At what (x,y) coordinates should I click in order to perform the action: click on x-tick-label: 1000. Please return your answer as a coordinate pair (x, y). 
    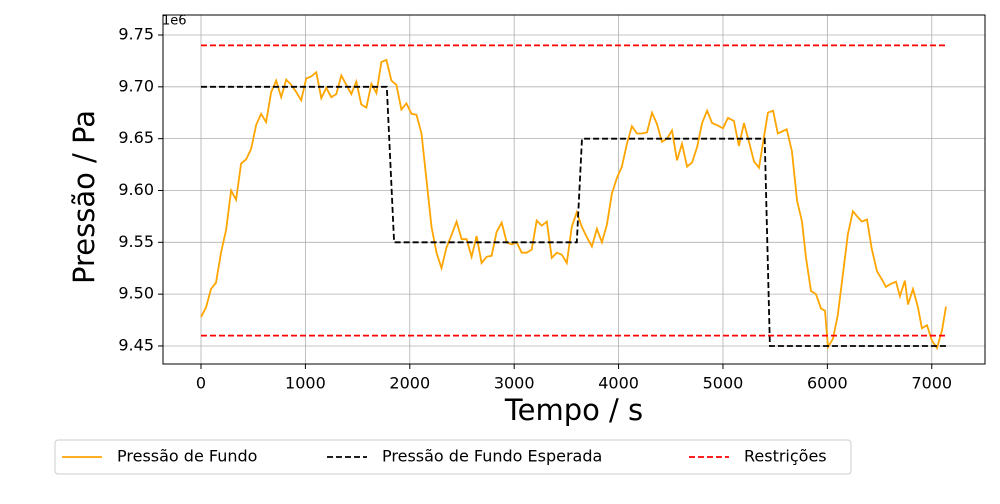
    Looking at the image, I should click on (305, 383).